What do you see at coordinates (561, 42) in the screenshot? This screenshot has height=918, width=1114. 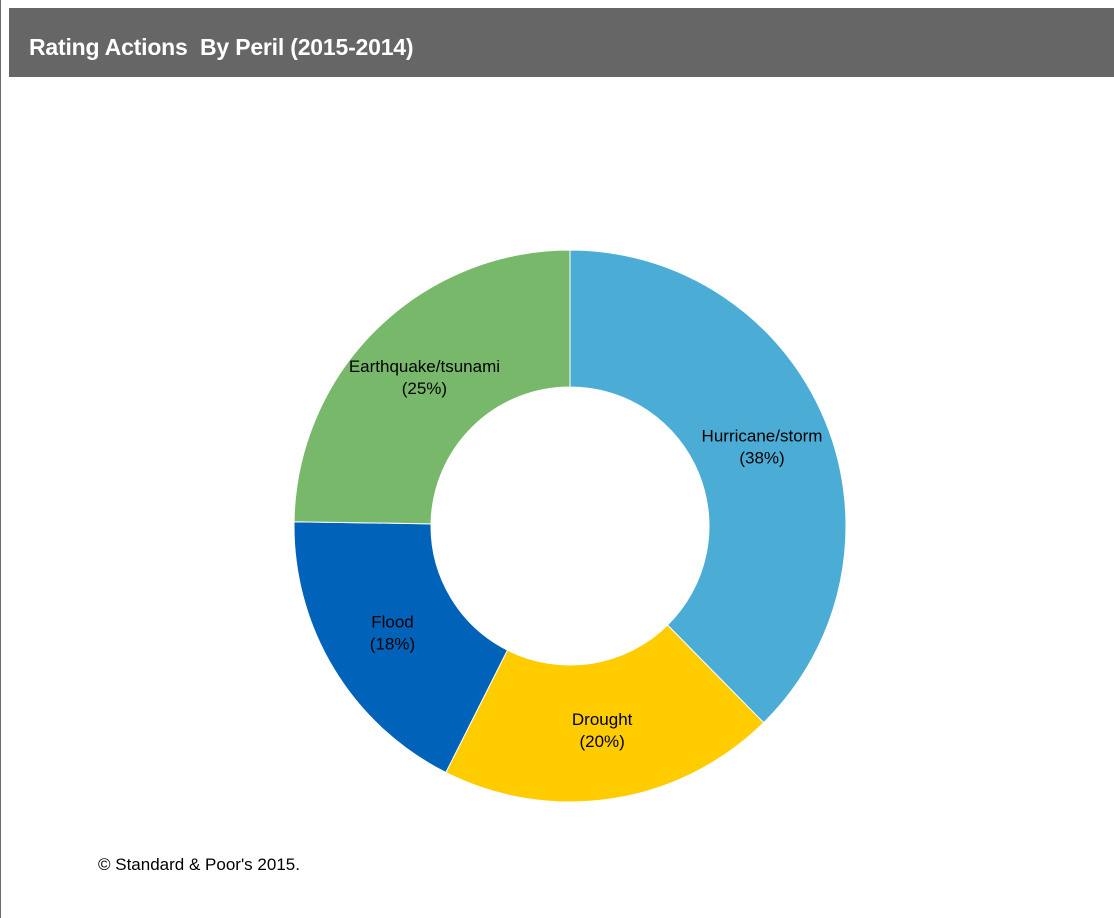 I see `chart-header: Rating Actions By Peril (2015-2014)` at bounding box center [561, 42].